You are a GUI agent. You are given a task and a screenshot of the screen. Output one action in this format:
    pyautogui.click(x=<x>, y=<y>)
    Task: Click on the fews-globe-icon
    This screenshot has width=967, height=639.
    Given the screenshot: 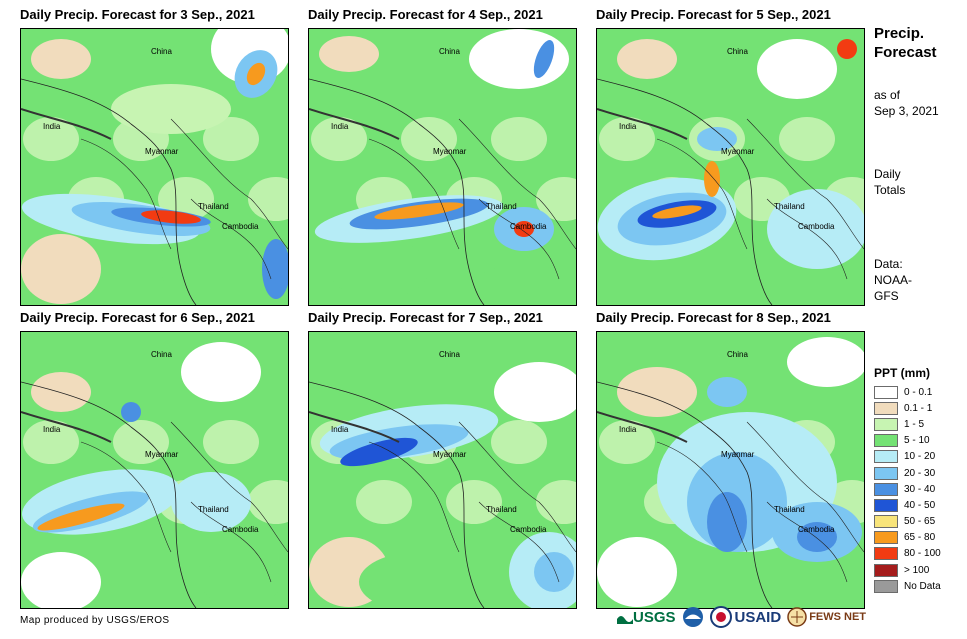 What is the action you would take?
    pyautogui.click(x=797, y=617)
    